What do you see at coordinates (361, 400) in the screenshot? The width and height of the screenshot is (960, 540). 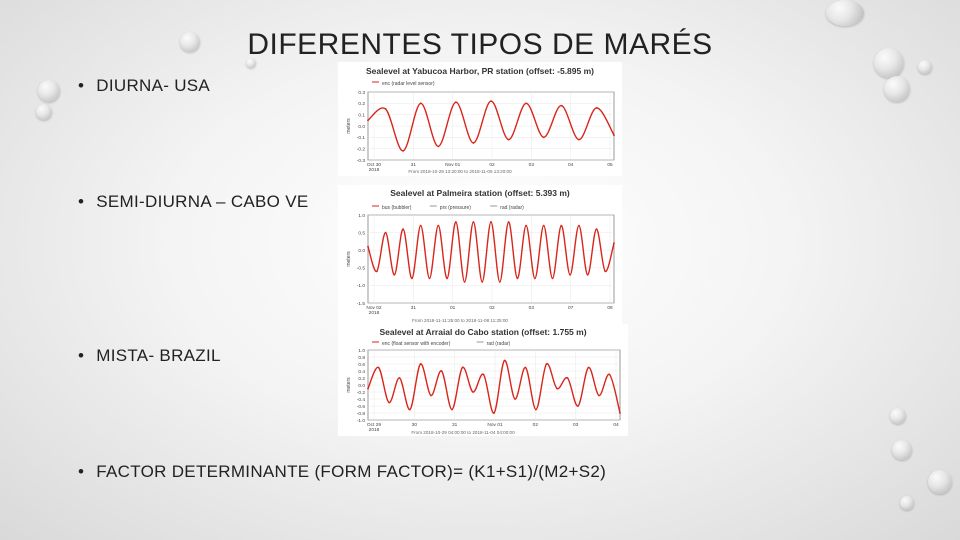 I see `y-tick-label: -0.4` at bounding box center [361, 400].